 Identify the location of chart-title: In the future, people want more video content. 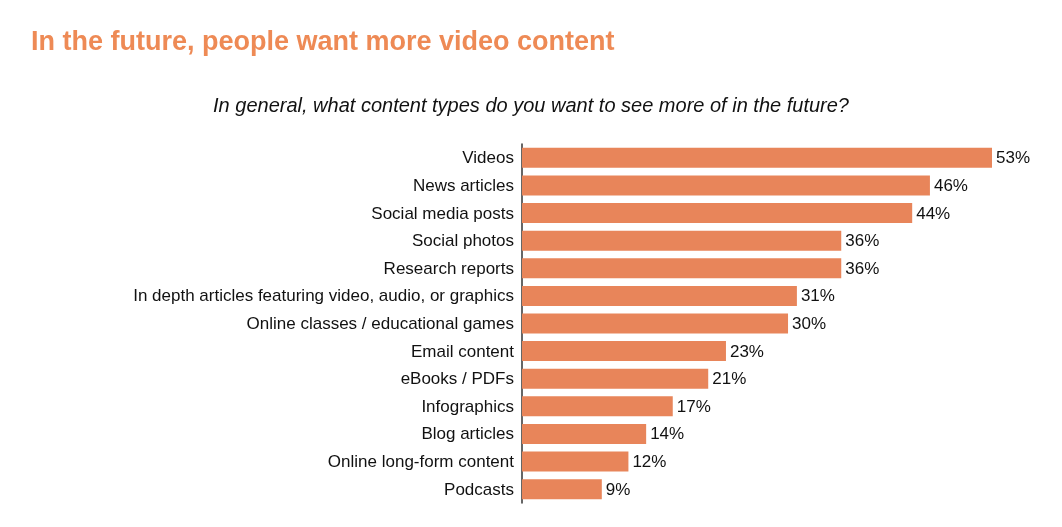
(323, 40).